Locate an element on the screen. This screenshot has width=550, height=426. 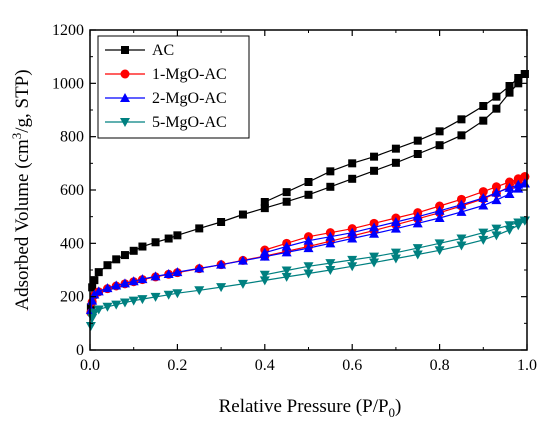
legend-entry: AC is located at coordinates (139, 50).